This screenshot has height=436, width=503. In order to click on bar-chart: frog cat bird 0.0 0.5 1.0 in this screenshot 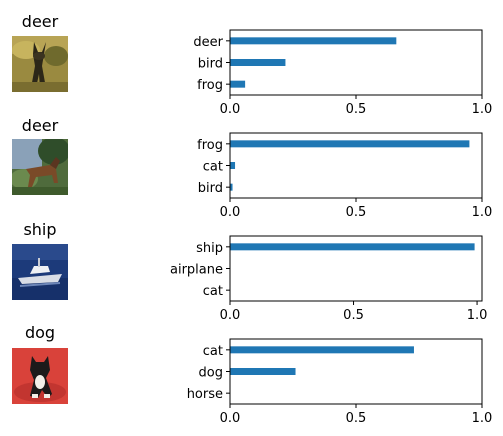, I will do `click(344, 176)`.